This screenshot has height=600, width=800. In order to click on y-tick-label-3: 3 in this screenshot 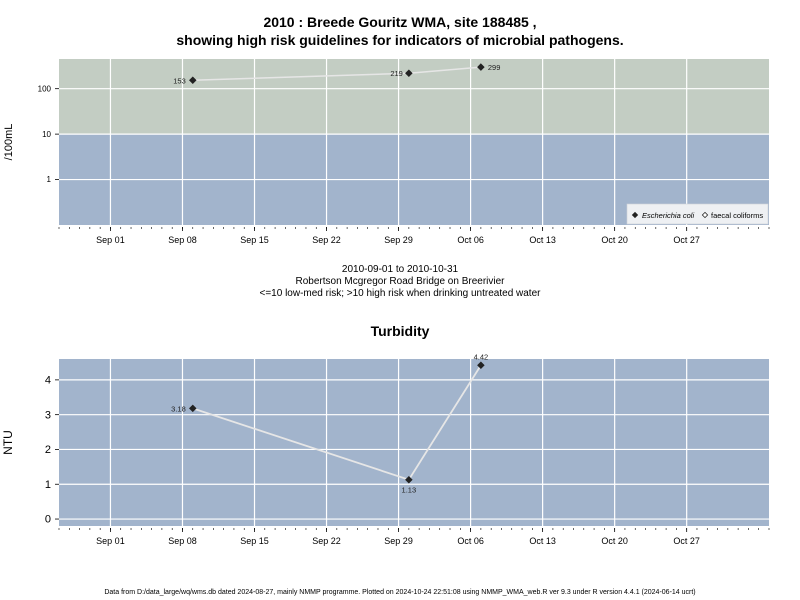, I will do `click(48, 415)`.